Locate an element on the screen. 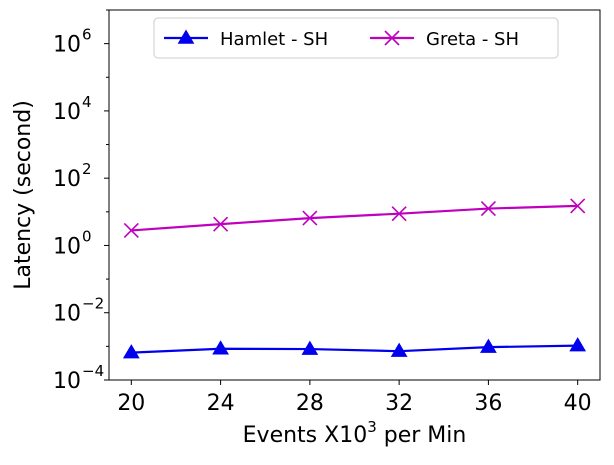 The image size is (614, 465). y-tick-exponent: 0 is located at coordinates (87, 236).